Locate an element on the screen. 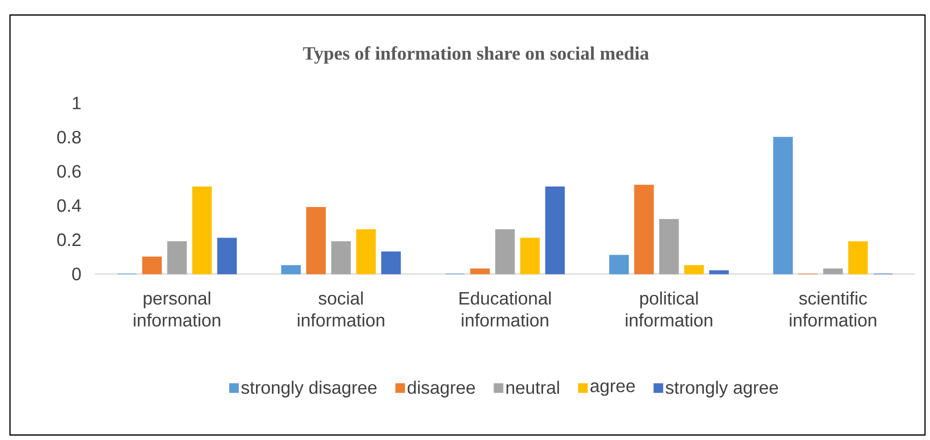  y-tick-label: 0.6 is located at coordinates (69, 171).